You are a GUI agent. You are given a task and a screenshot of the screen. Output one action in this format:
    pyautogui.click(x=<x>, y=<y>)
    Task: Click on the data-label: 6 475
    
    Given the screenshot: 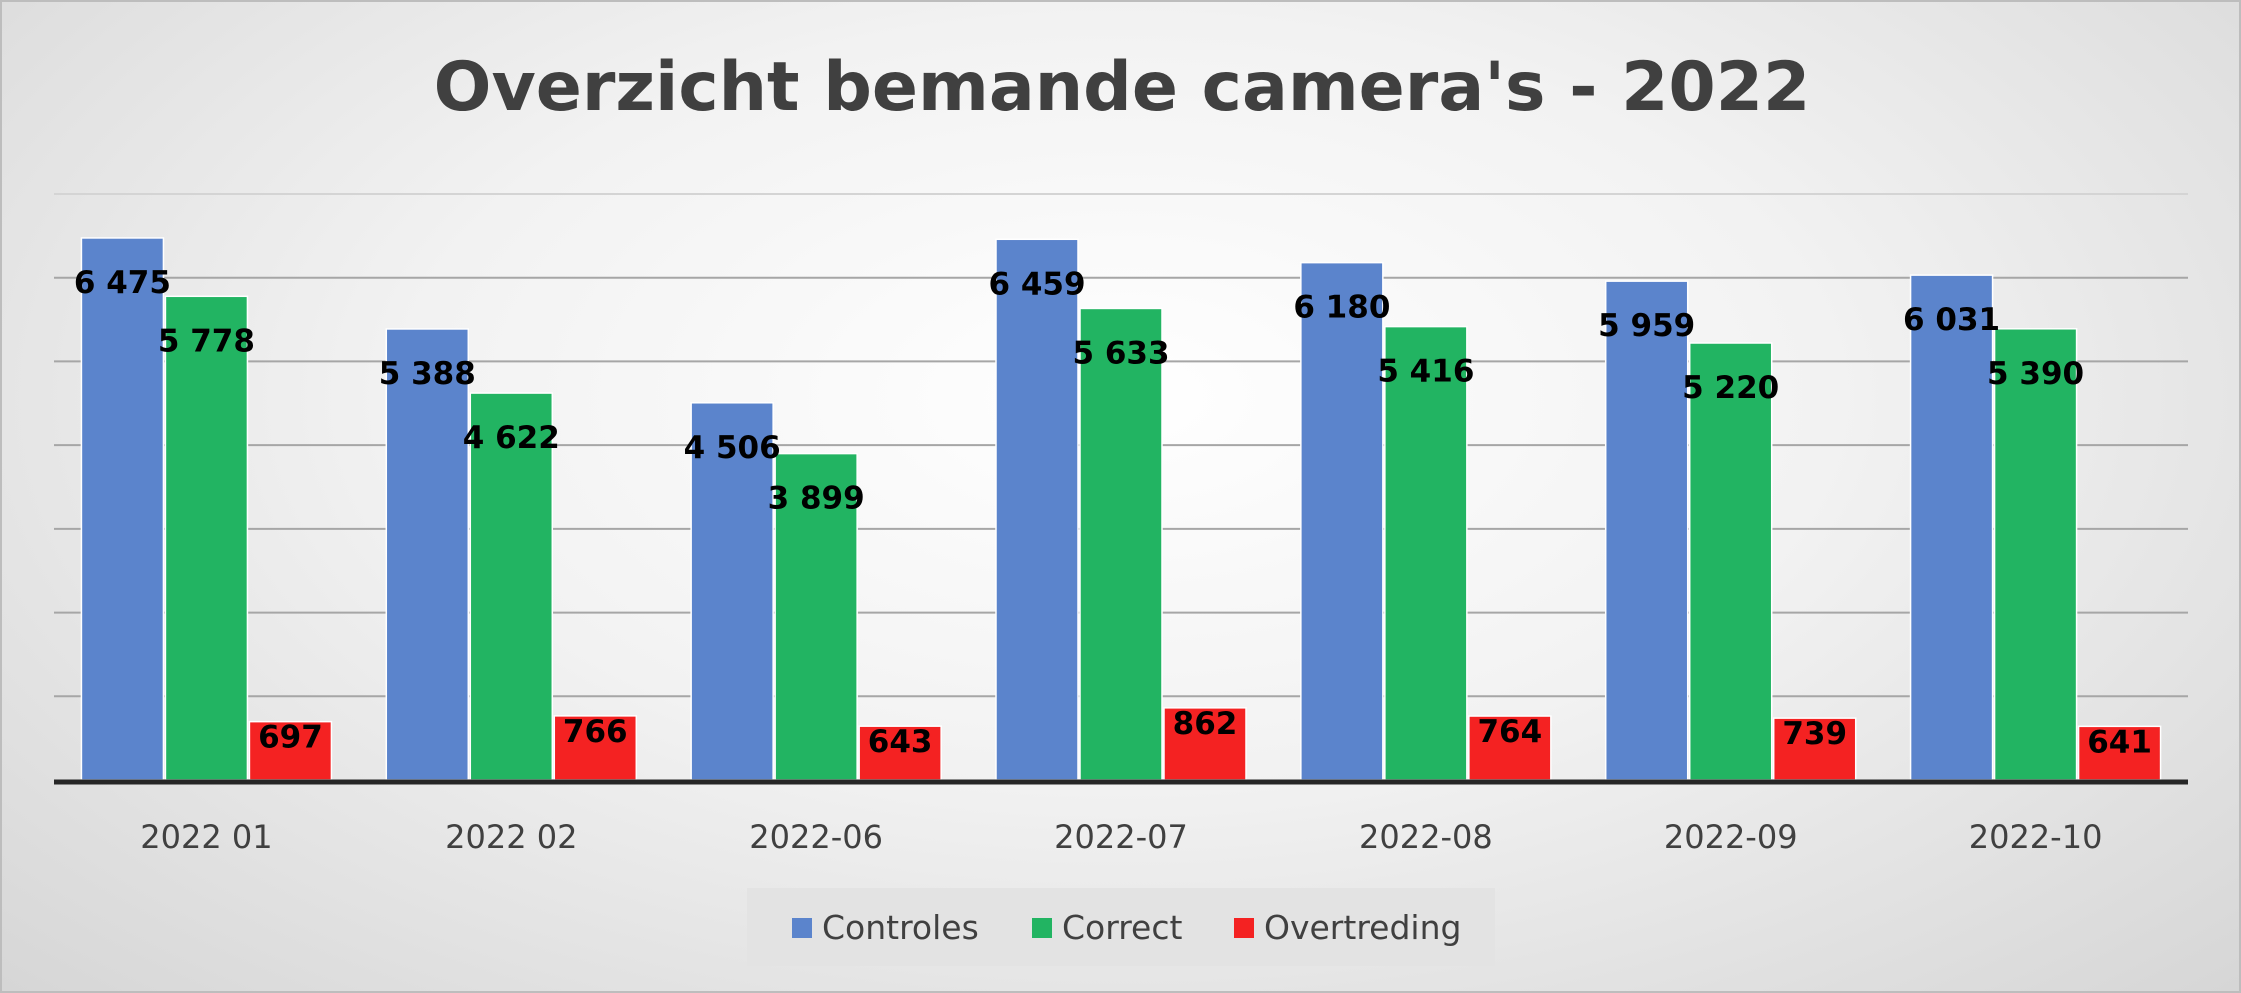 What is the action you would take?
    pyautogui.click(x=122, y=283)
    